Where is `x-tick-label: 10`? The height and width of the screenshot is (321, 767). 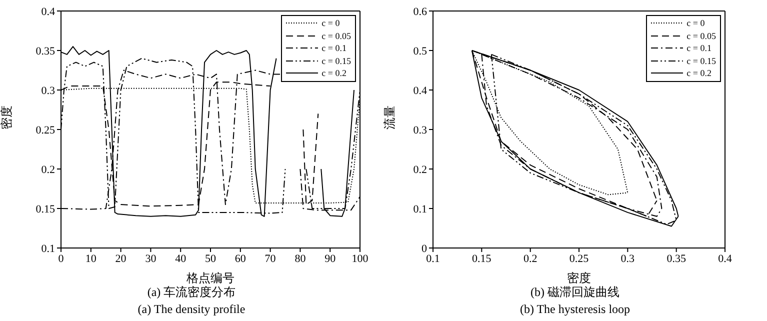
x-tick-label: 10 is located at coordinates (91, 258).